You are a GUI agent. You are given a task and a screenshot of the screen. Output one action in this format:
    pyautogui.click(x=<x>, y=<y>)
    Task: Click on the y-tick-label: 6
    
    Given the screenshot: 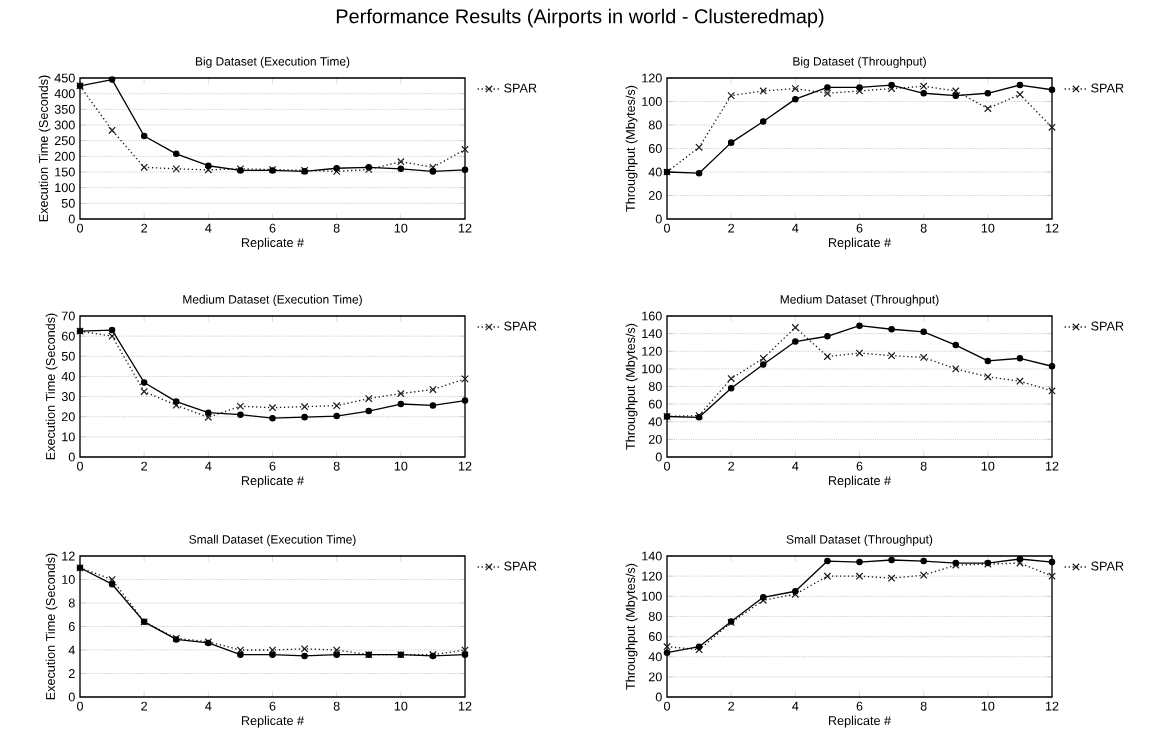 What is the action you would take?
    pyautogui.click(x=71, y=626)
    